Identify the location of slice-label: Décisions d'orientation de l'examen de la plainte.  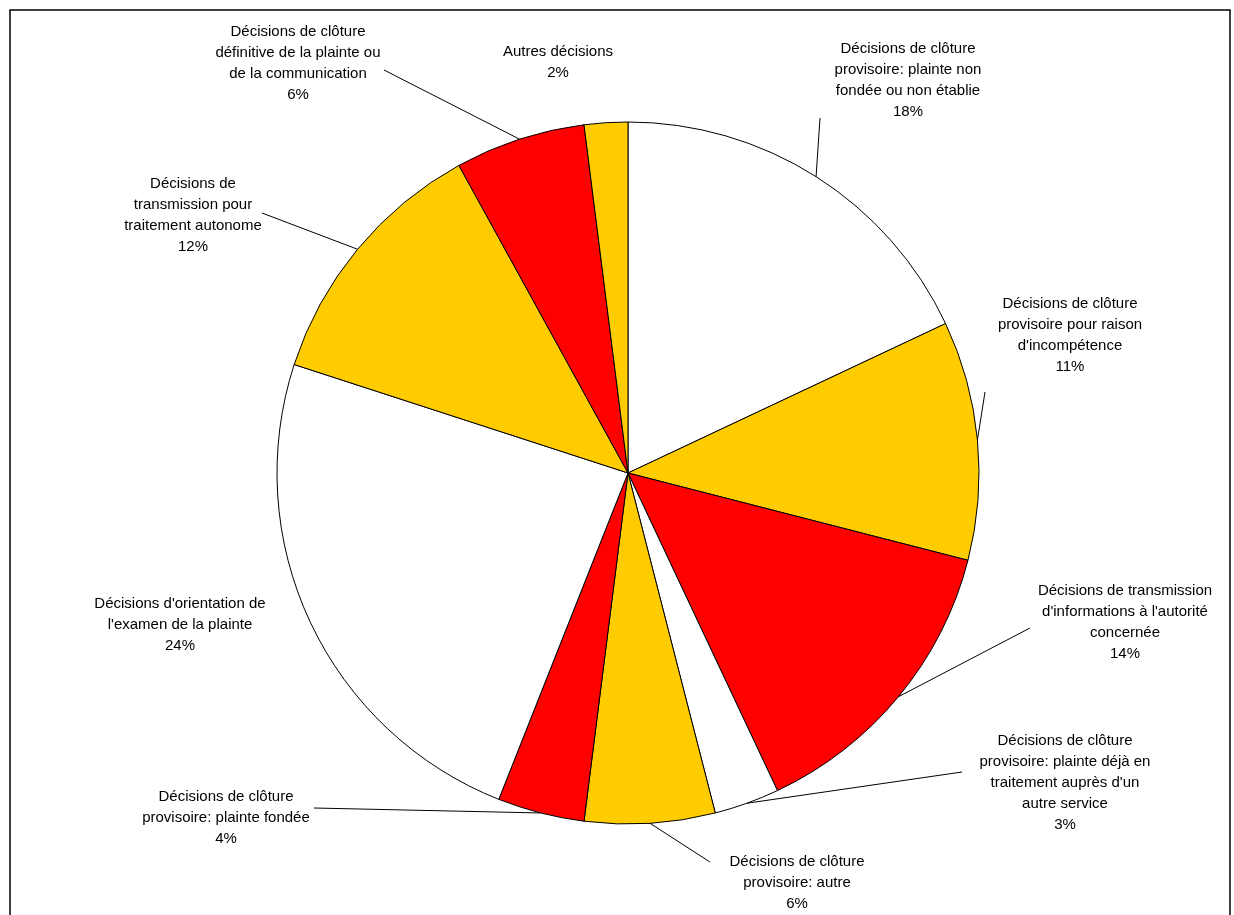
(180, 613).